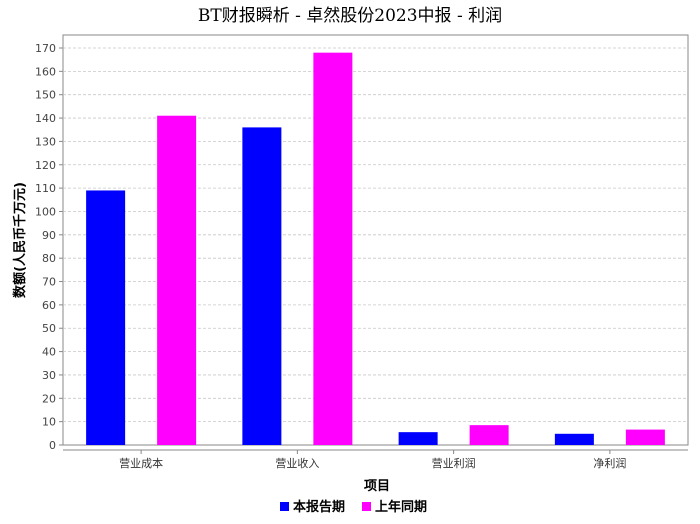 The image size is (700, 524). Describe the element at coordinates (49, 422) in the screenshot. I see `y-tick-label: 10` at that location.